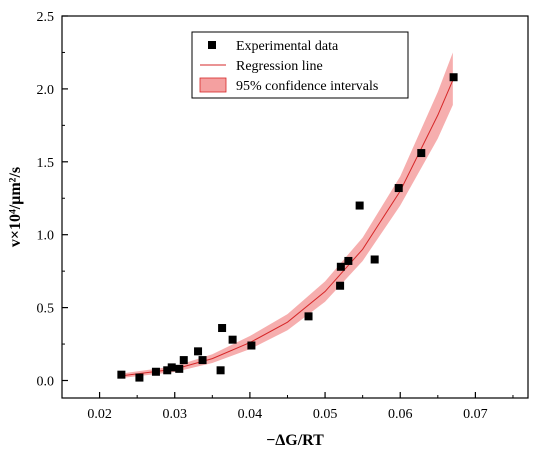 The height and width of the screenshot is (459, 550). I want to click on x-tick-label: 0.03, so click(174, 414).